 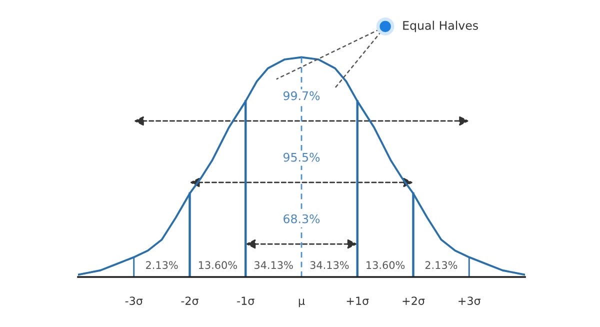 I want to click on x-tick-label: -3σ, so click(x=134, y=301).